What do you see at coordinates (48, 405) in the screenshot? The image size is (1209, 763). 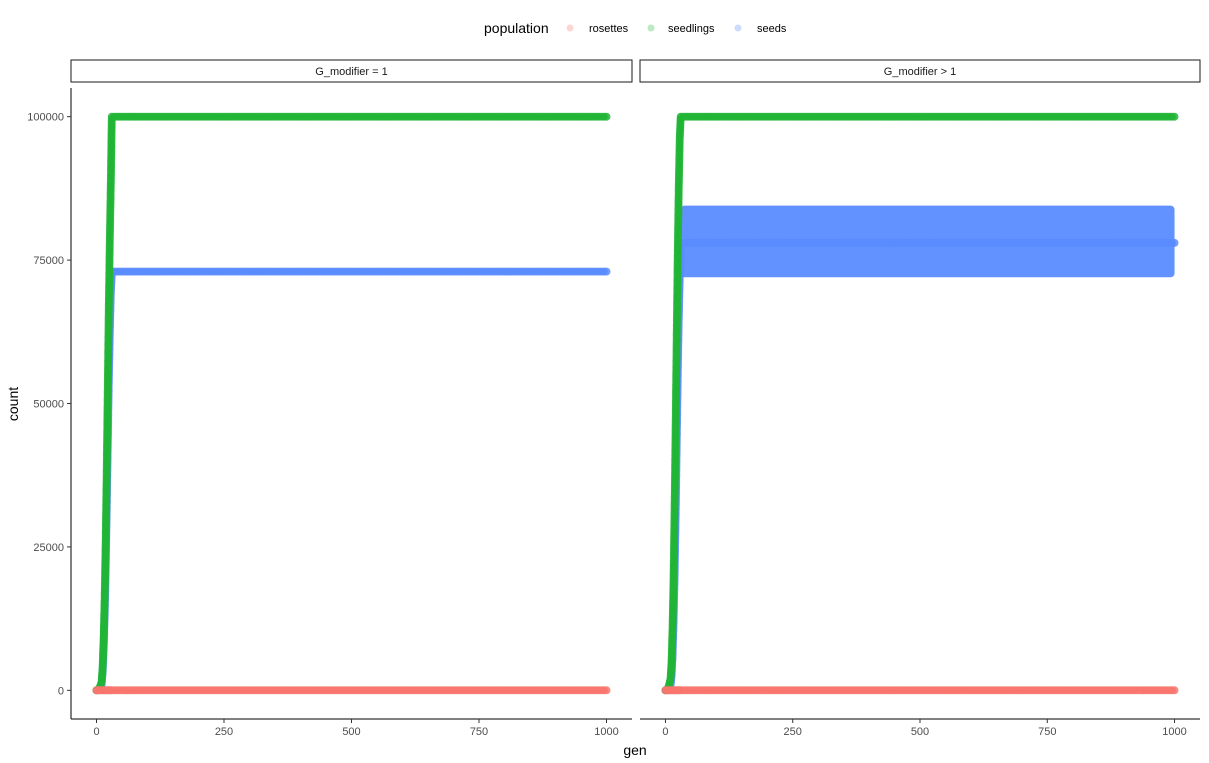 I see `y-tick-label: 50000` at bounding box center [48, 405].